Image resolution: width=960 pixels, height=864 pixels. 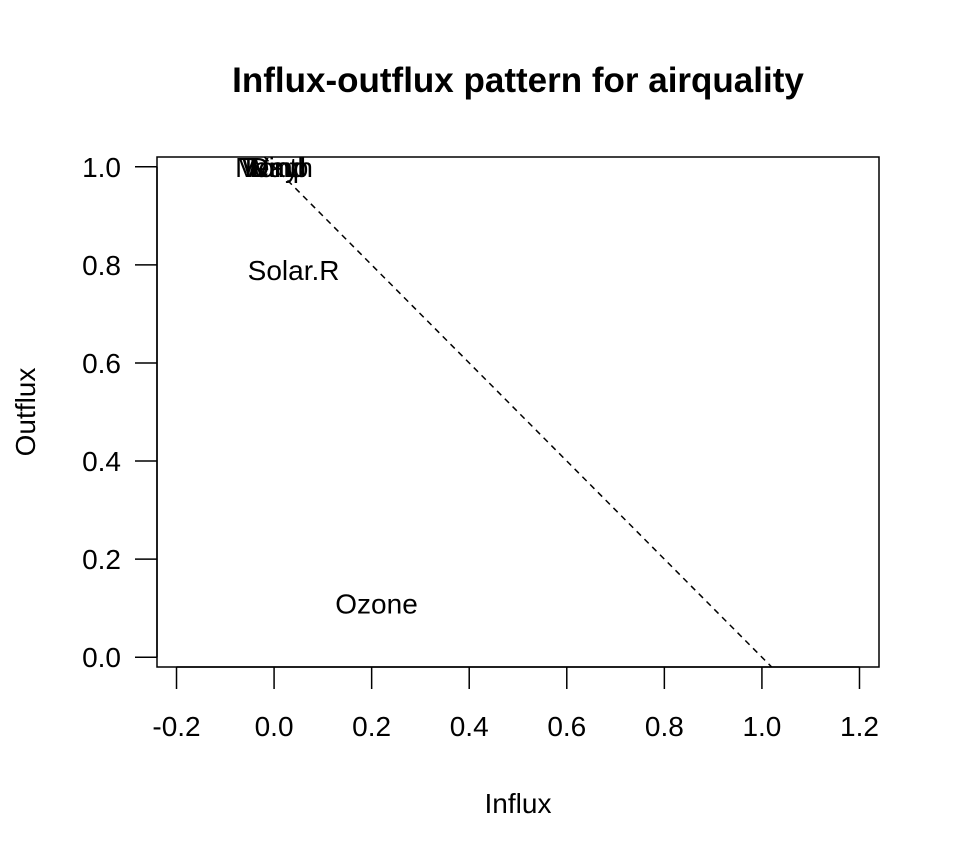 I want to click on y-tick-label: 0.8, so click(x=101, y=265).